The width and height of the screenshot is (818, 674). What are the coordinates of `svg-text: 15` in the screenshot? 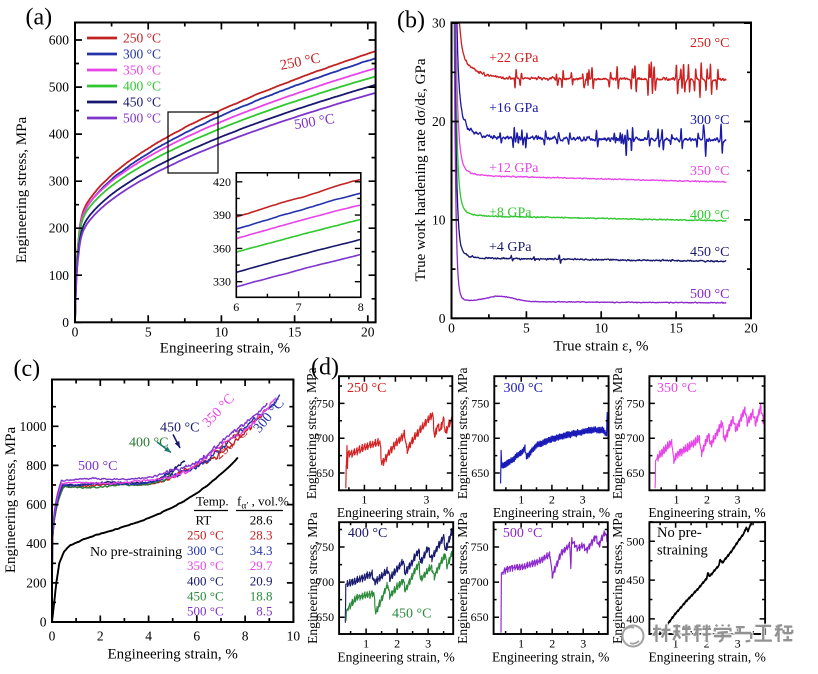 It's located at (295, 332).